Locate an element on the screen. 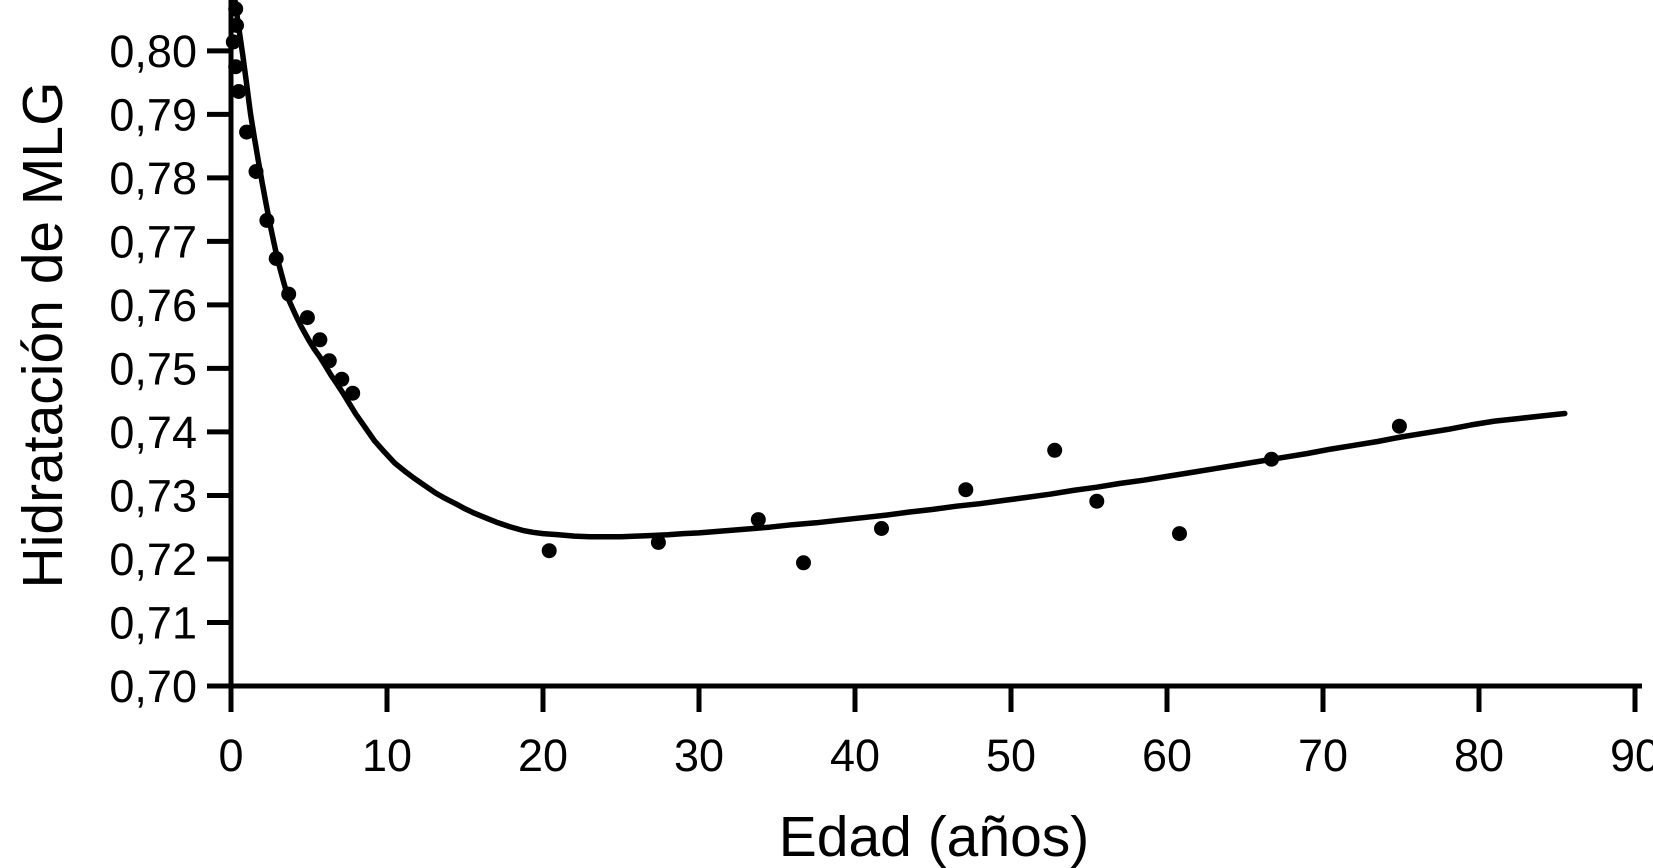 The height and width of the screenshot is (868, 1653). y-tick-label: 0,76 is located at coordinates (153, 305).